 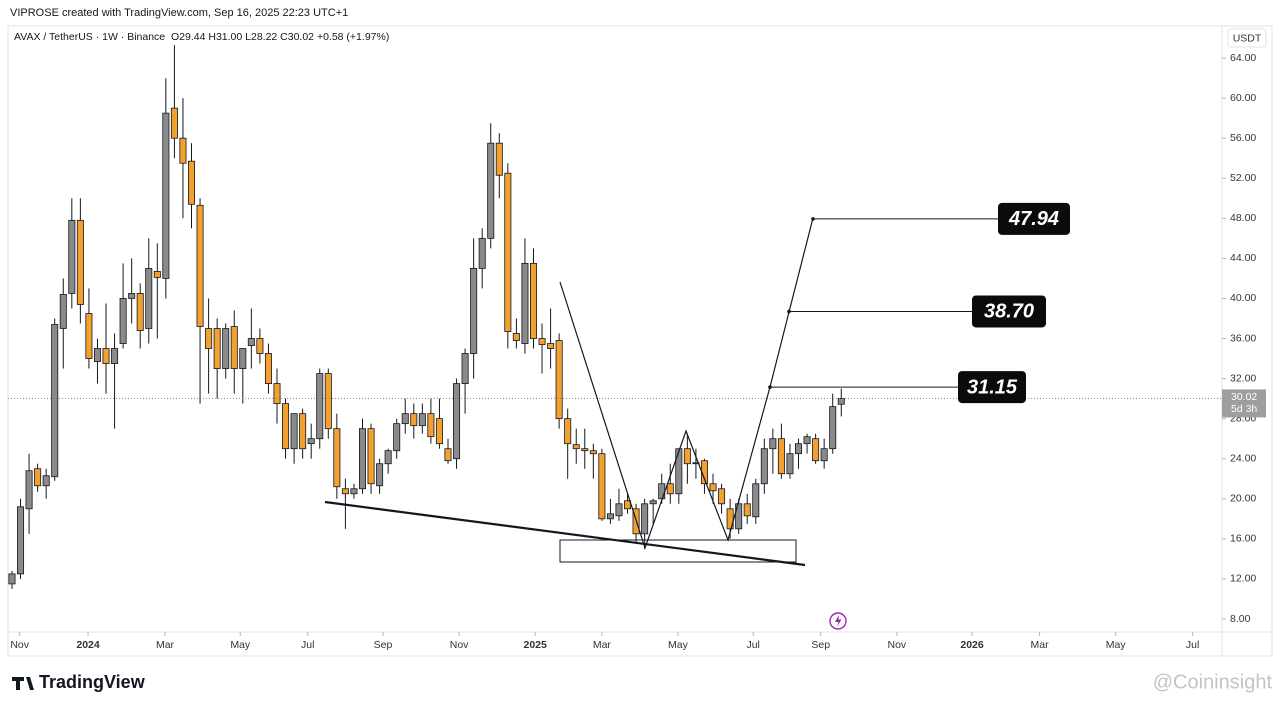 What do you see at coordinates (89, 37) in the screenshot?
I see `symbol: AVAX / TetherUS · 1W · Binance` at bounding box center [89, 37].